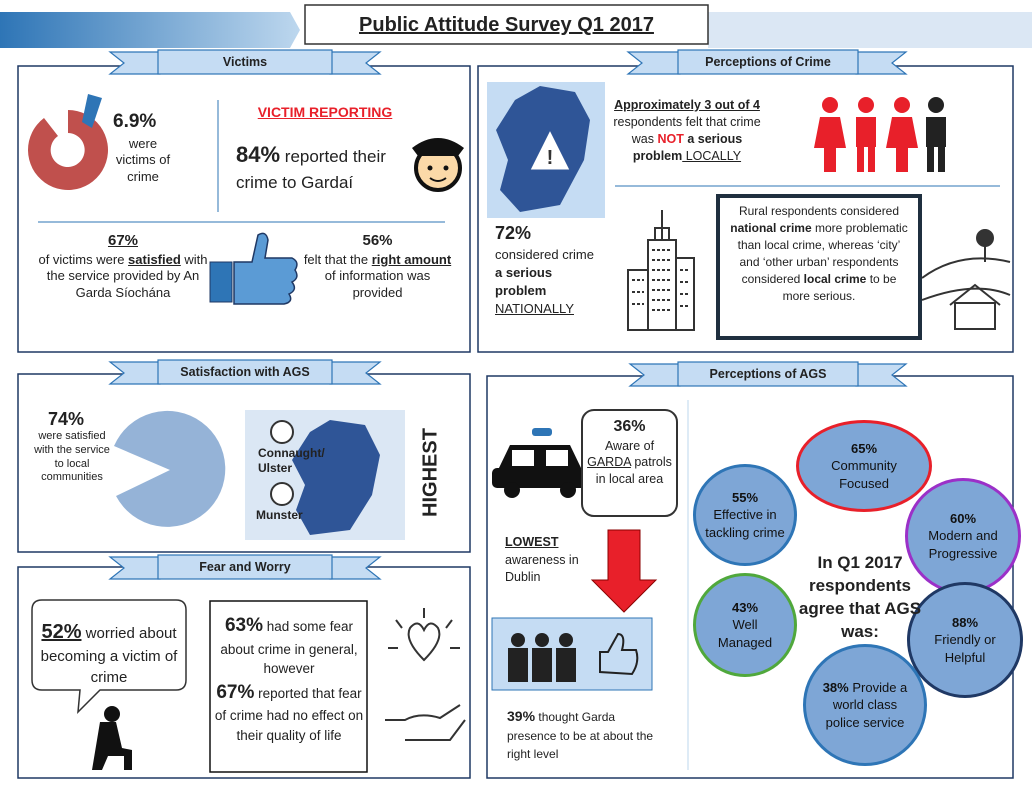 This screenshot has height=787, width=1032. Describe the element at coordinates (745, 523) in the screenshot. I see `bubble-label: Effective in tackling crime` at that location.